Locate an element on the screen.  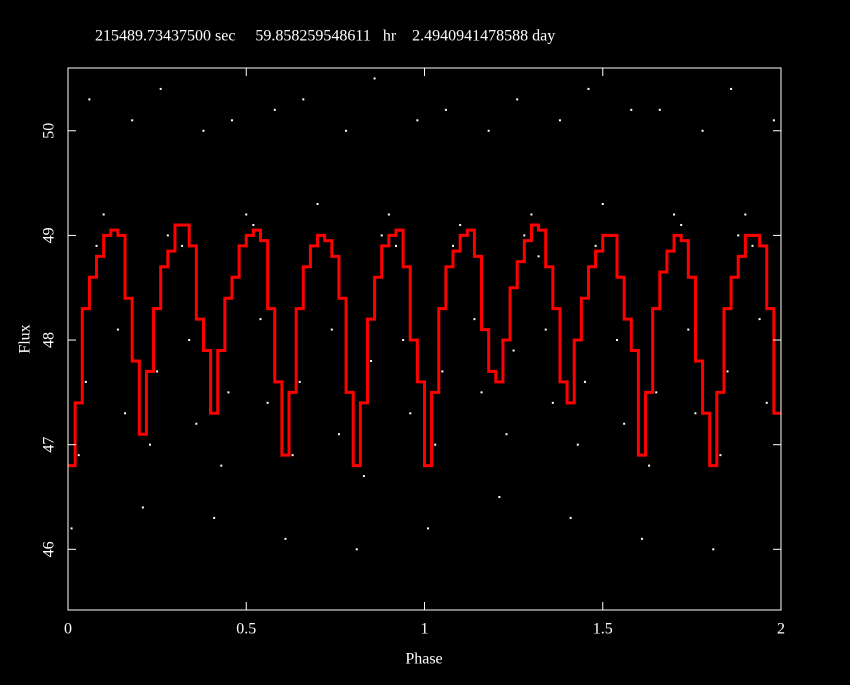
y-axis-label: Flux is located at coordinates (25, 338).